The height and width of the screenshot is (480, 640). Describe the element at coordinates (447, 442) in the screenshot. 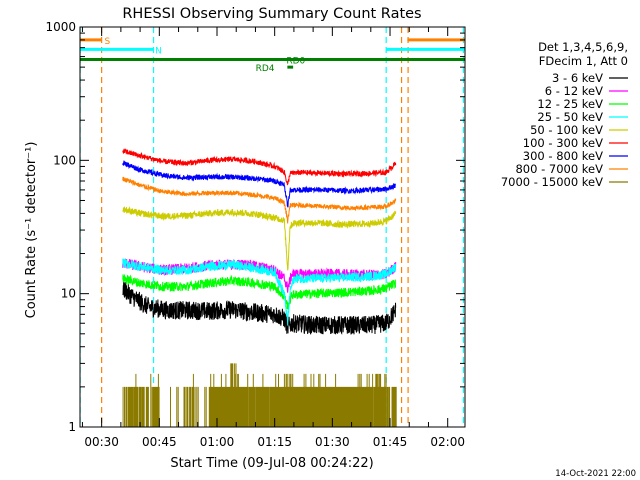

I see `x-tick-label: 02:00` at that location.